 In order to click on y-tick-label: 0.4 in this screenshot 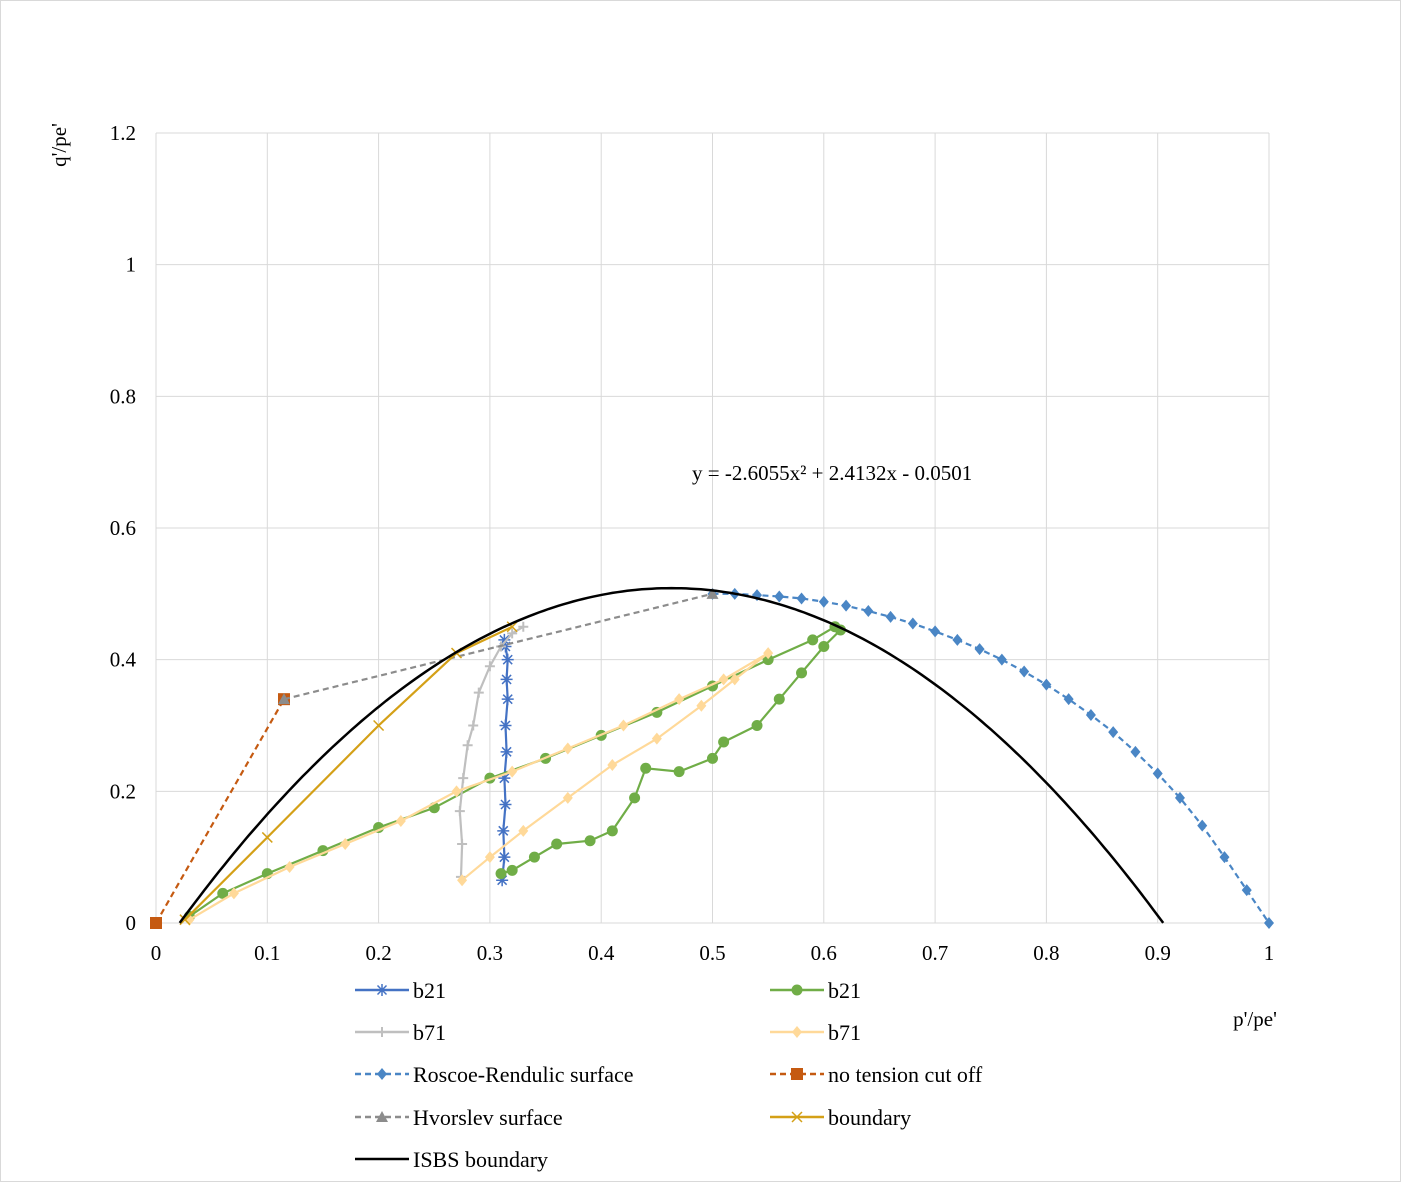, I will do `click(123, 660)`.